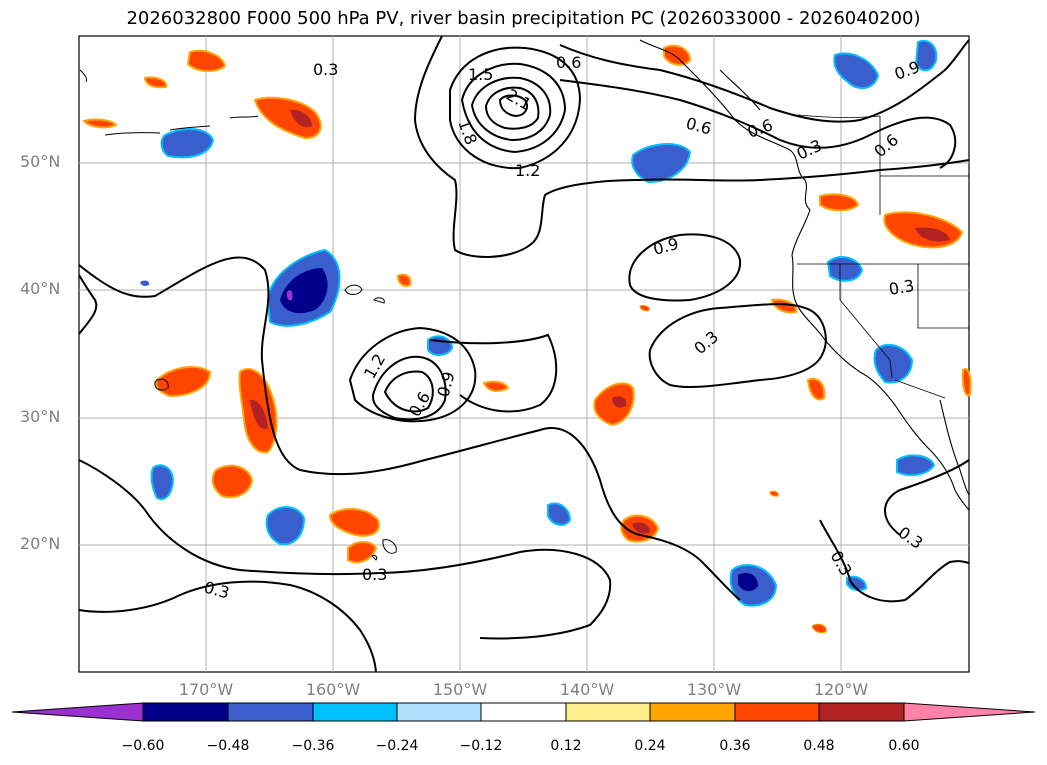 This screenshot has height=765, width=1047. What do you see at coordinates (228, 746) in the screenshot?
I see `colorbar-tick: −0.48` at bounding box center [228, 746].